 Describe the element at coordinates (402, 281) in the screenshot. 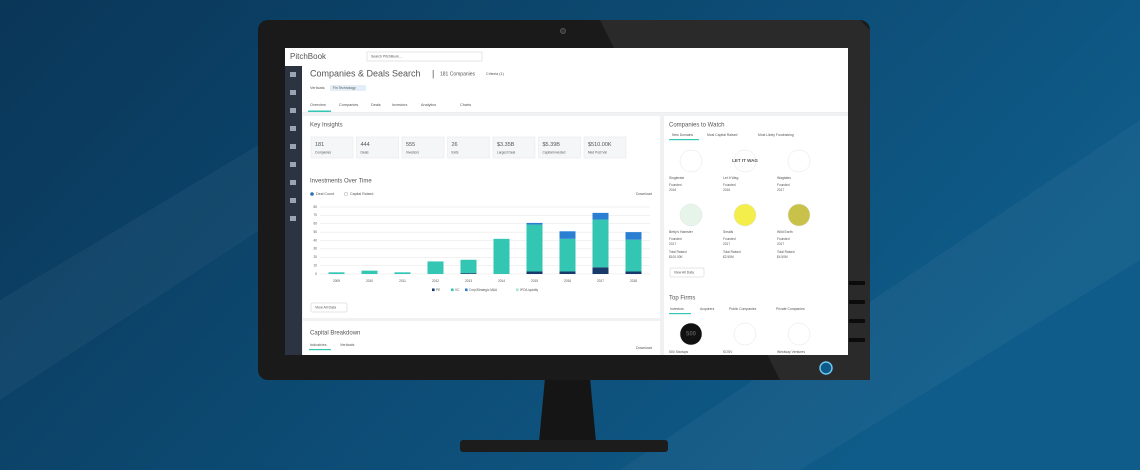

I see `x-tick-label: 2011` at that location.